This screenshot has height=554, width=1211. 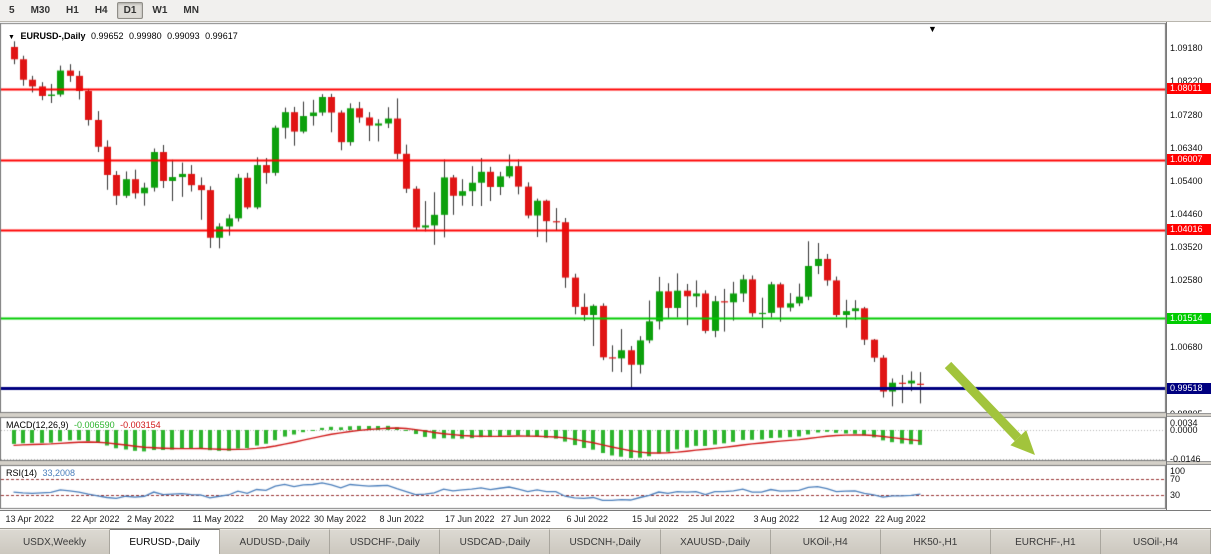 What do you see at coordinates (12, 10) in the screenshot?
I see `timeframe-button-5: 5` at bounding box center [12, 10].